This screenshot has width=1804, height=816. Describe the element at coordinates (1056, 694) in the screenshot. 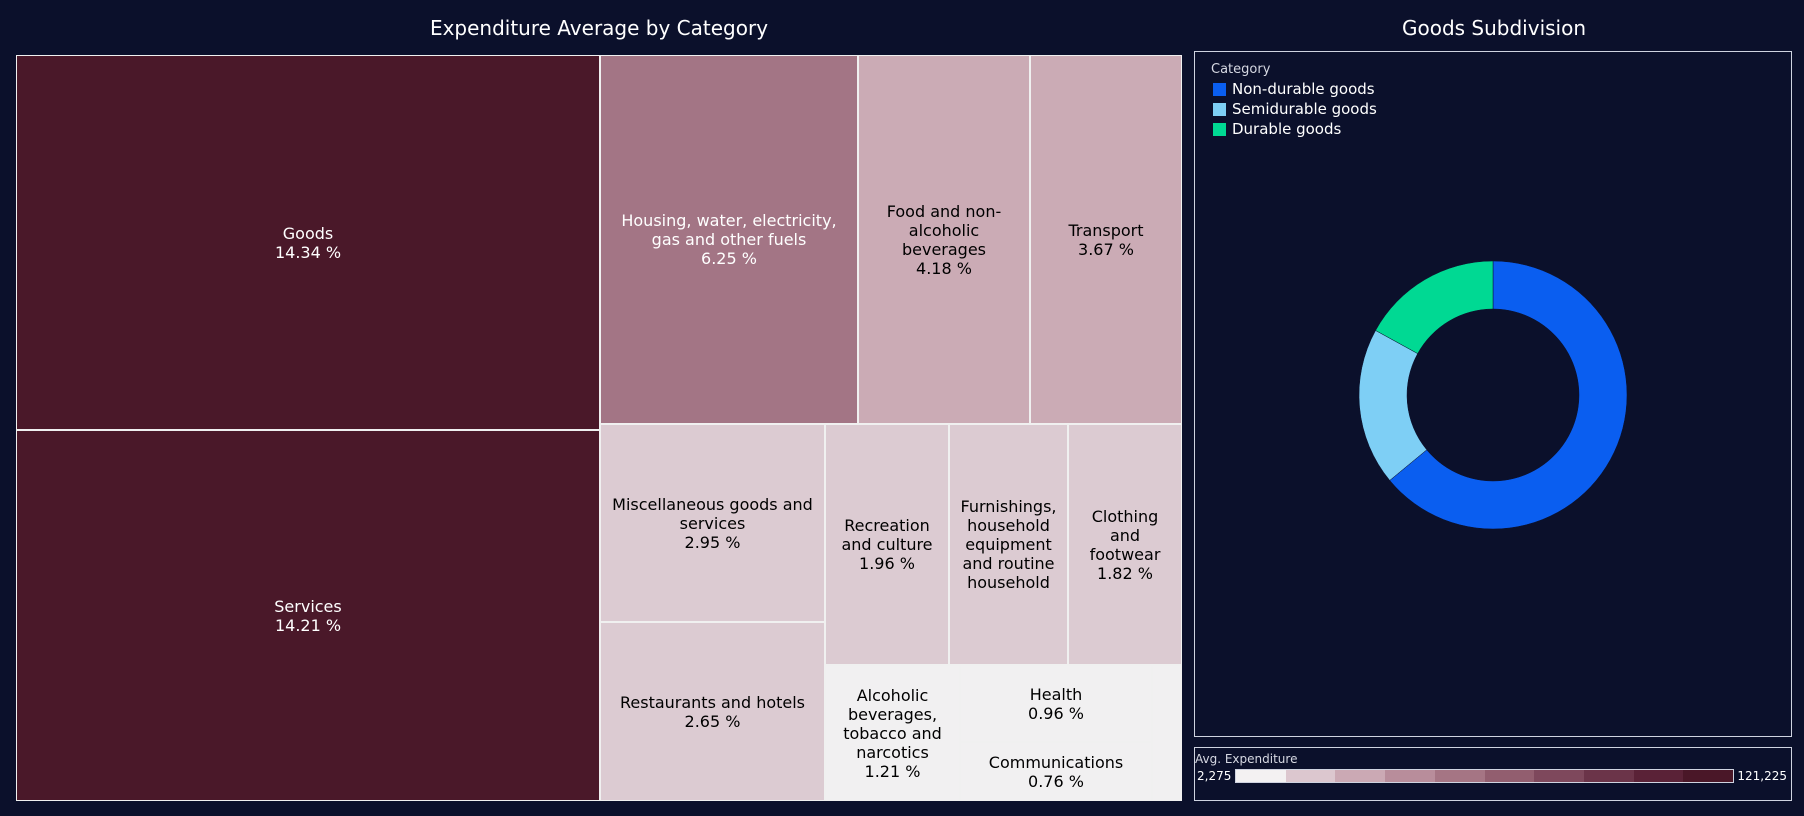

I see `treemap-tile-name: Health` at that location.